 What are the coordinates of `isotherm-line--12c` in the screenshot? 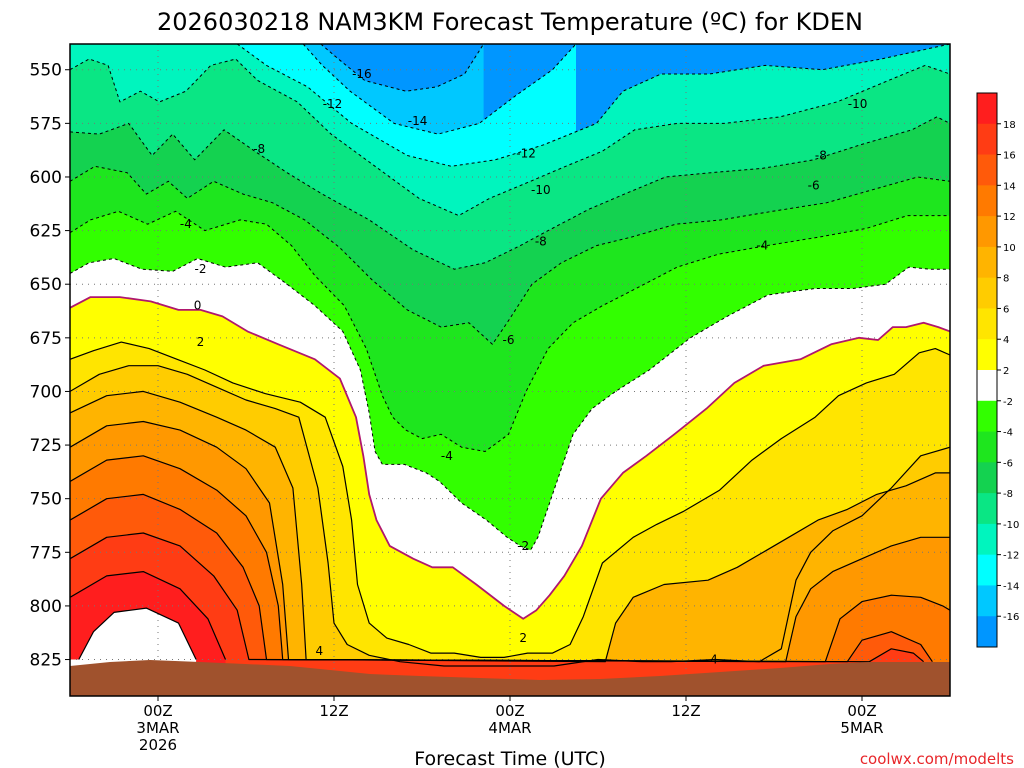 It's located at (593, 105).